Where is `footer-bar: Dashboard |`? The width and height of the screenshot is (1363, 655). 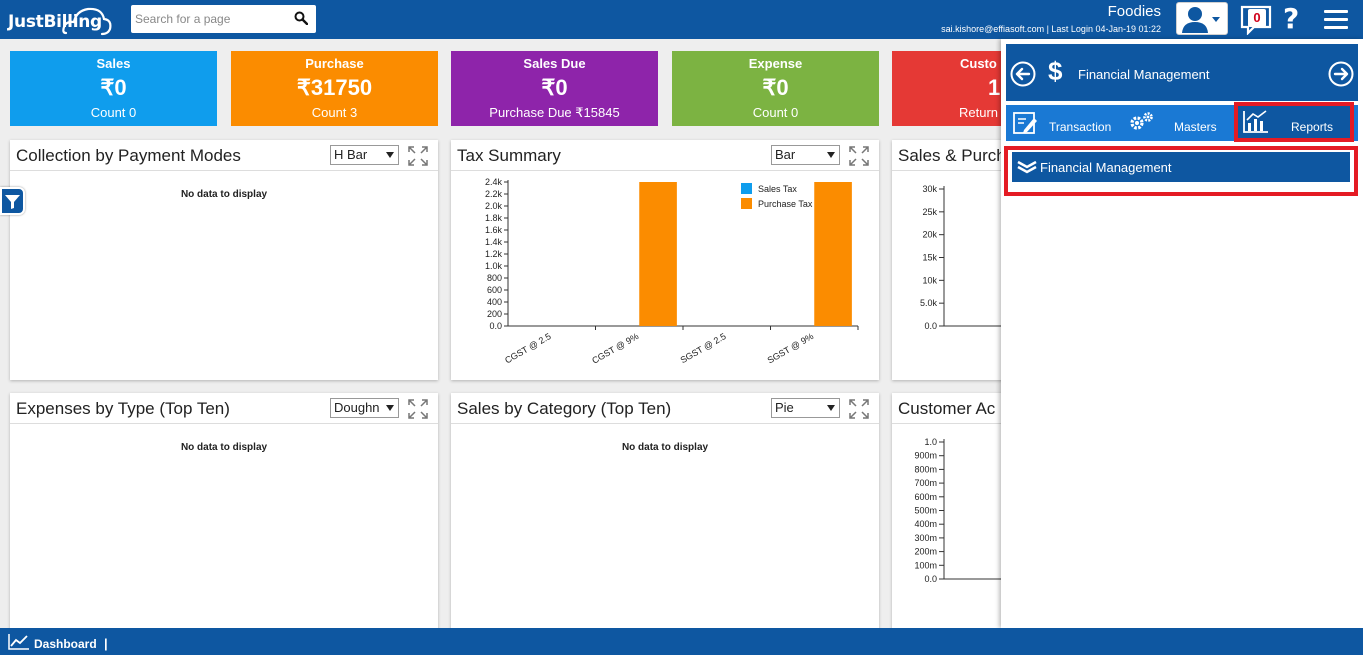 footer-bar: Dashboard | is located at coordinates (681, 641).